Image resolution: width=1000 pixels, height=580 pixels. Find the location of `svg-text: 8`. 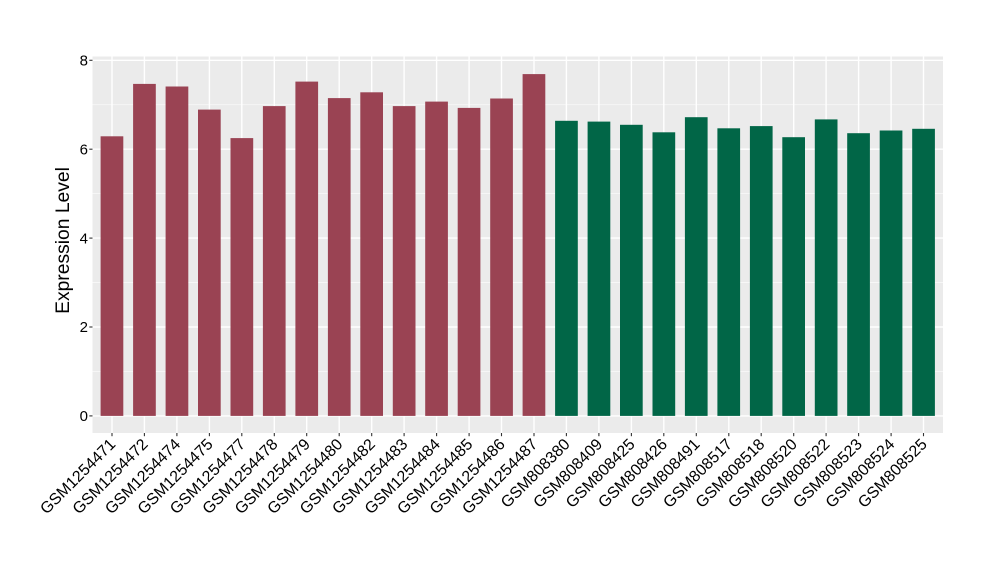

svg-text: 8 is located at coordinates (84, 61).